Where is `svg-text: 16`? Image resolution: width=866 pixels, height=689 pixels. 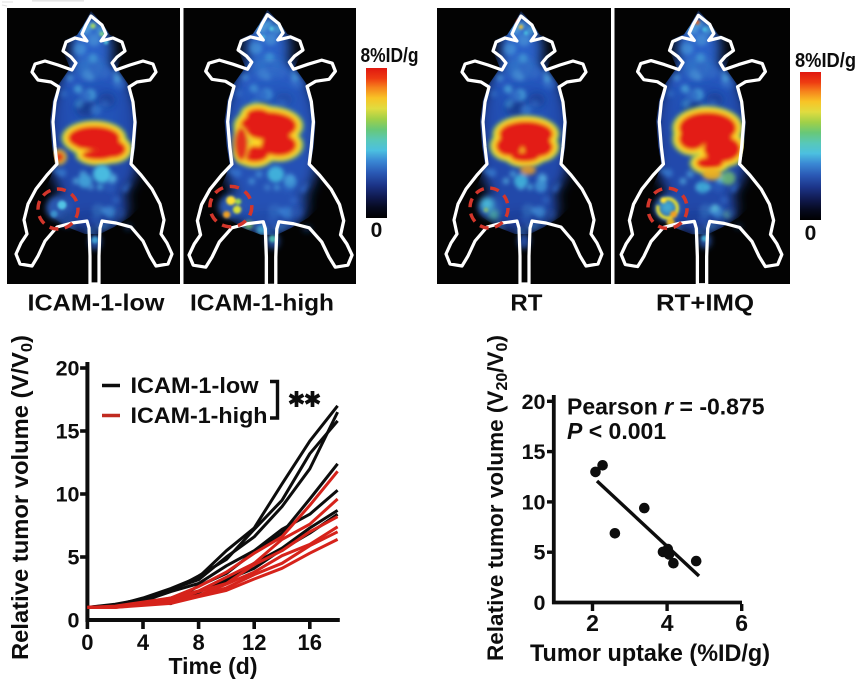 svg-text: 16 is located at coordinates (310, 642).